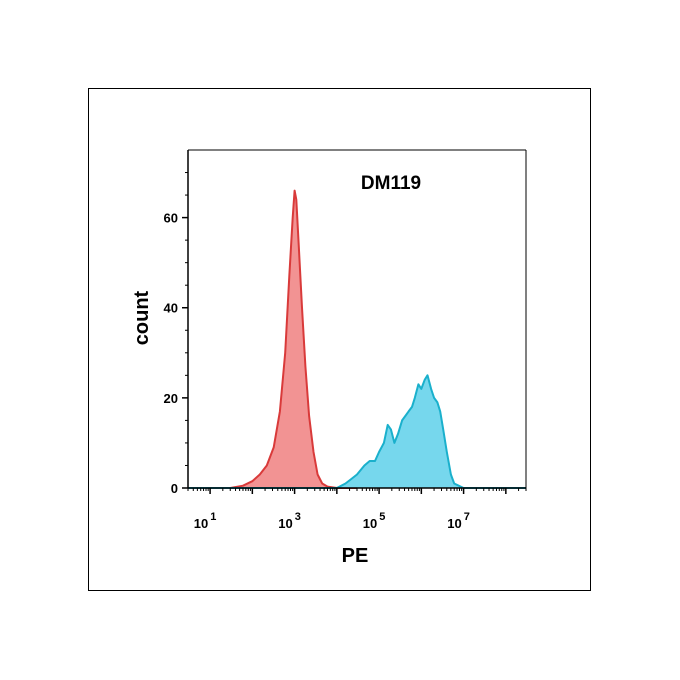 This screenshot has width=680, height=680. I want to click on series-1-line, so click(357, 431).